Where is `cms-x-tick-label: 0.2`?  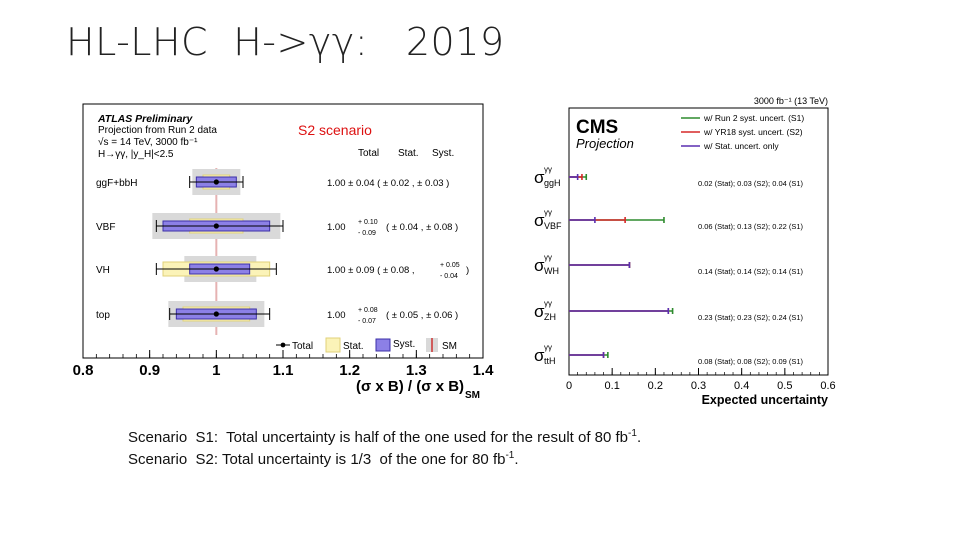 cms-x-tick-label: 0.2 is located at coordinates (655, 386).